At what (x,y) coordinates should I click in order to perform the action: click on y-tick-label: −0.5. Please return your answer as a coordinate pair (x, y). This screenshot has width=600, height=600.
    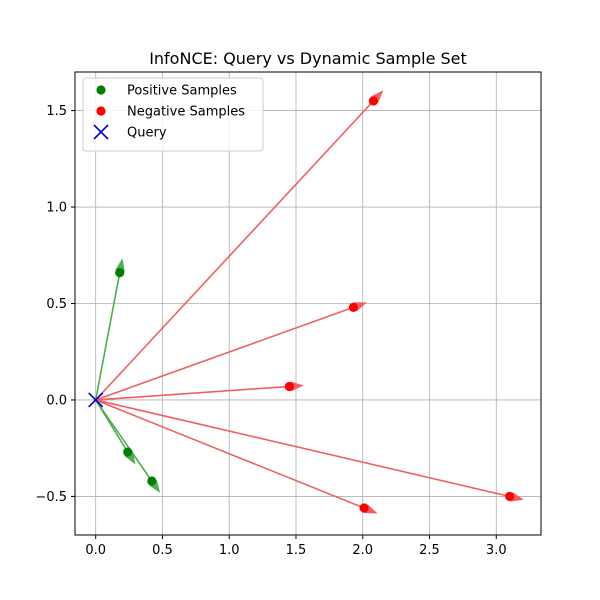
    Looking at the image, I should click on (51, 497).